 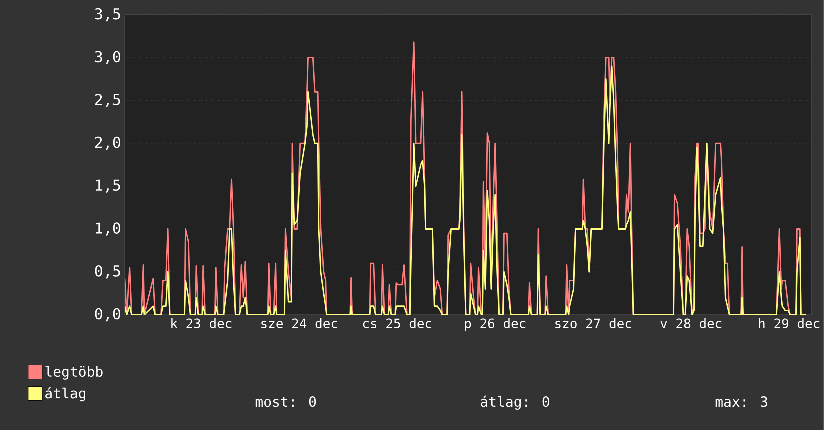 What do you see at coordinates (789, 323) in the screenshot?
I see `x-tick-label: h 29 dec` at bounding box center [789, 323].